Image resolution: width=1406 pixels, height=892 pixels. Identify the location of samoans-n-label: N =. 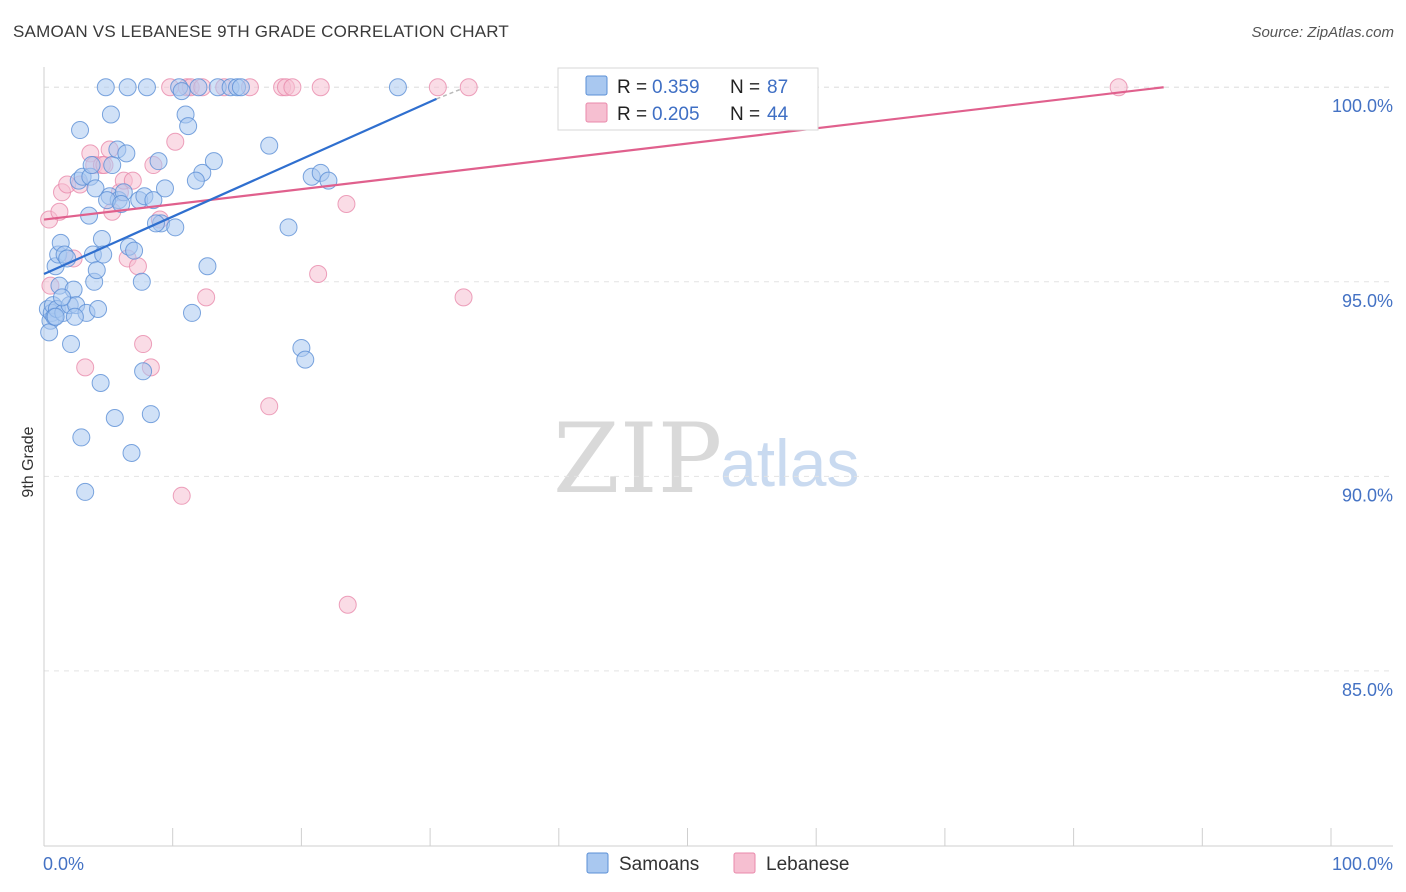
(745, 87).